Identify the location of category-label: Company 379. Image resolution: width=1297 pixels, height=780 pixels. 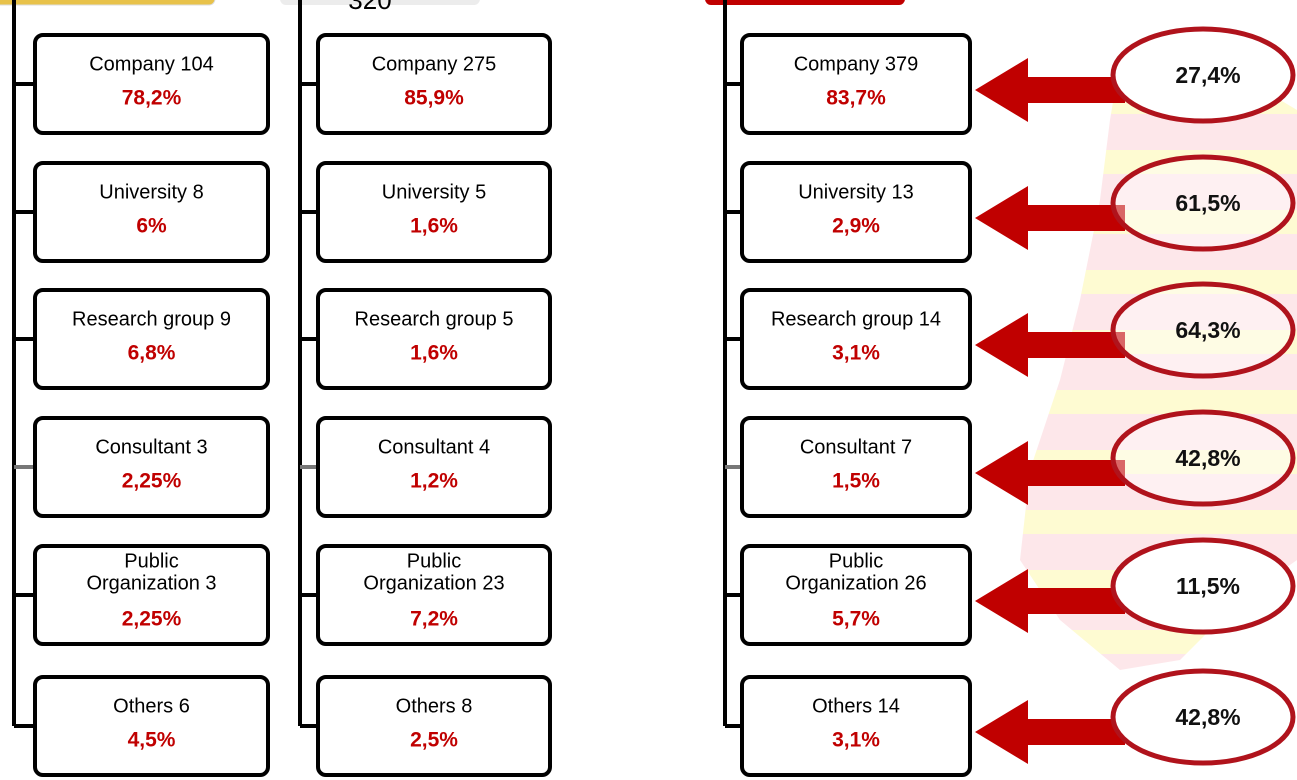
(856, 64).